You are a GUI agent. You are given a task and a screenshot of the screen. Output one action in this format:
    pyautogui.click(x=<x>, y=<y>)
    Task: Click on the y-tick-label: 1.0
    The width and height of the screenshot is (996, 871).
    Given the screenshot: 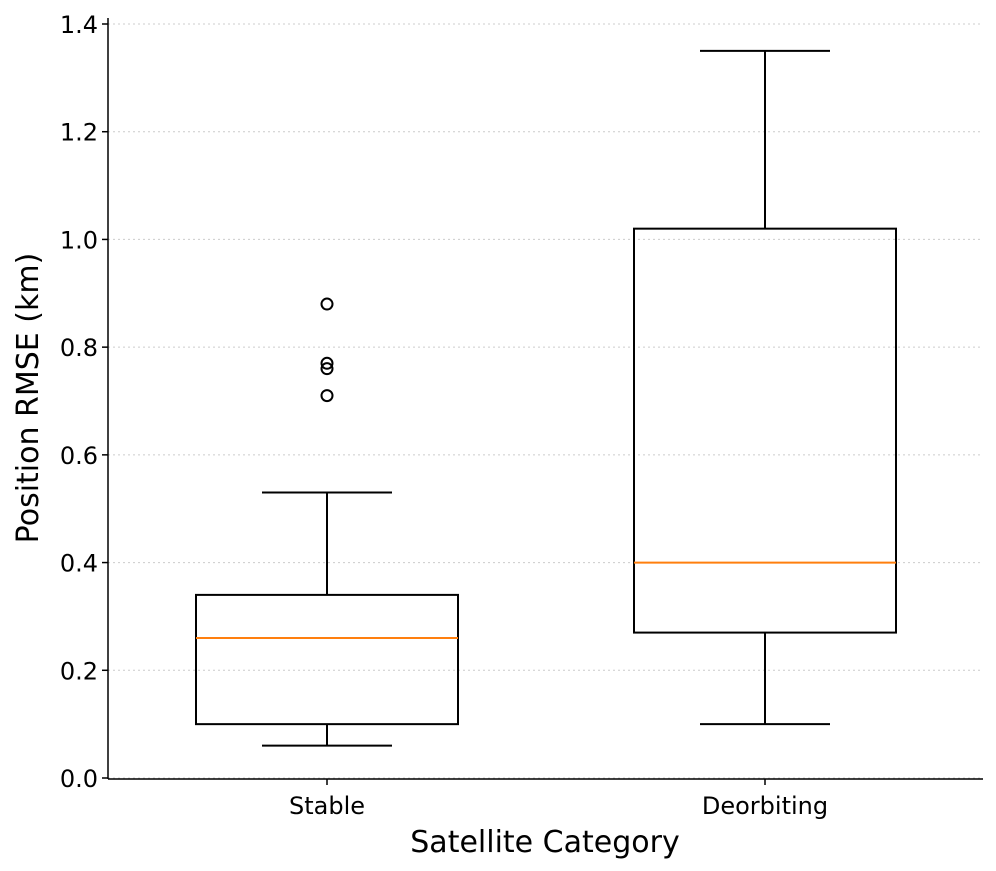 What is the action you would take?
    pyautogui.click(x=79, y=240)
    